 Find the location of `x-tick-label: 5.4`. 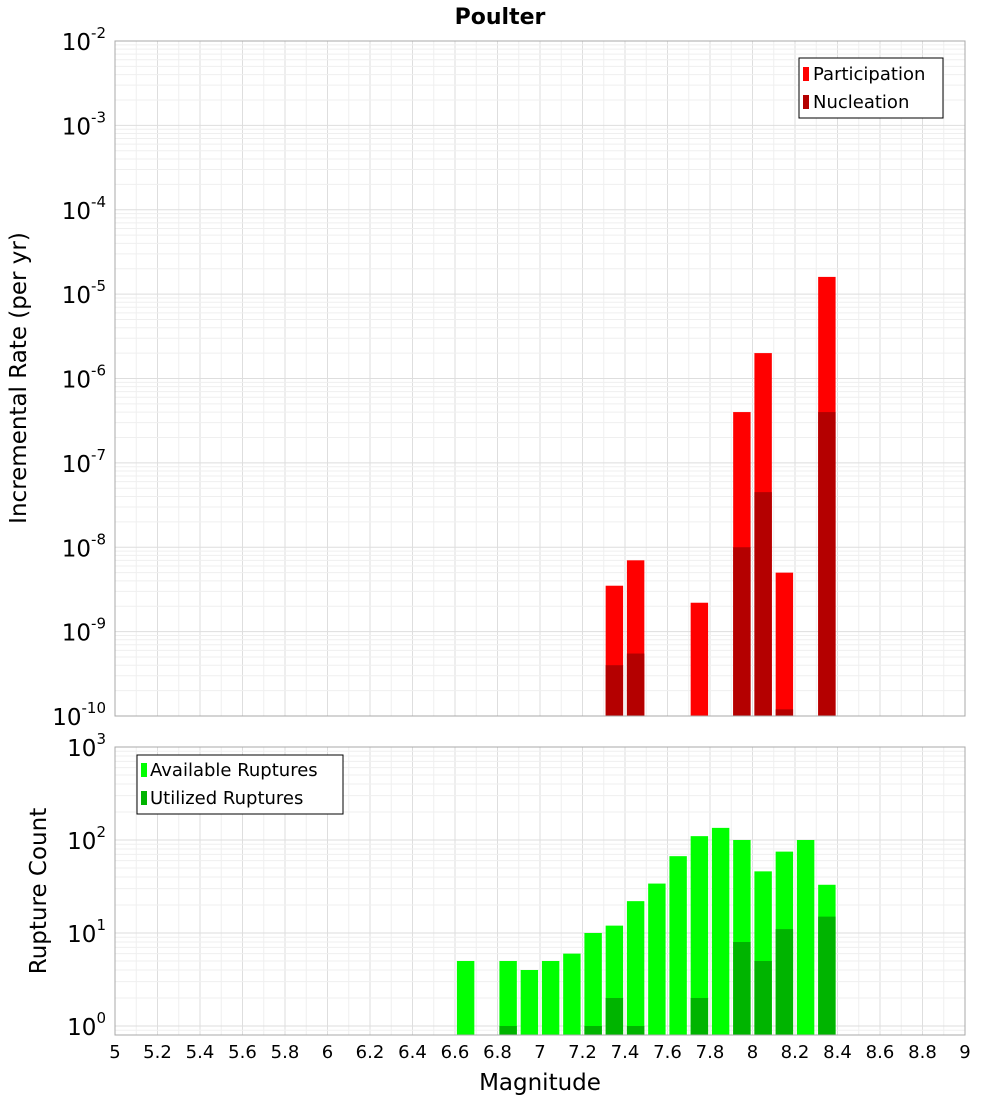

x-tick-label: 5.4 is located at coordinates (200, 1052).